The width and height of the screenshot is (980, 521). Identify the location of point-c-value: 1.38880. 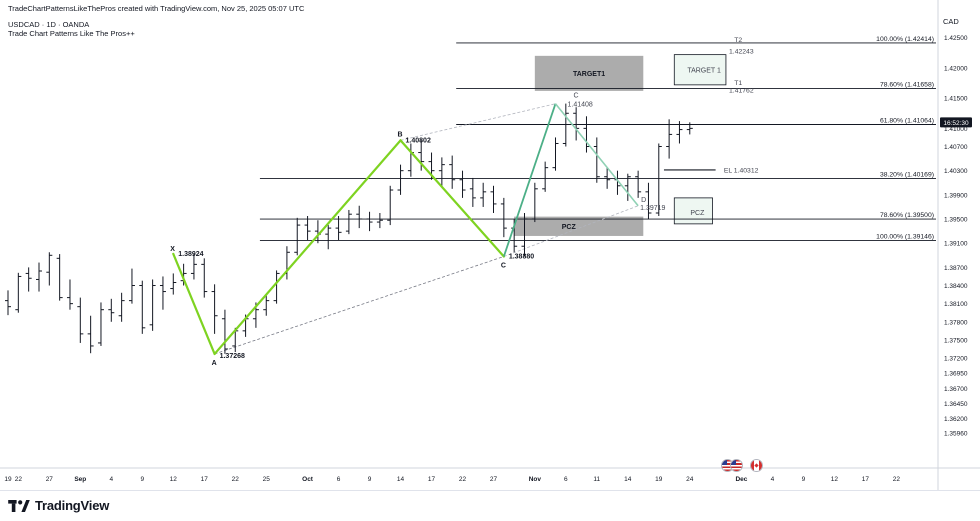
(521, 257).